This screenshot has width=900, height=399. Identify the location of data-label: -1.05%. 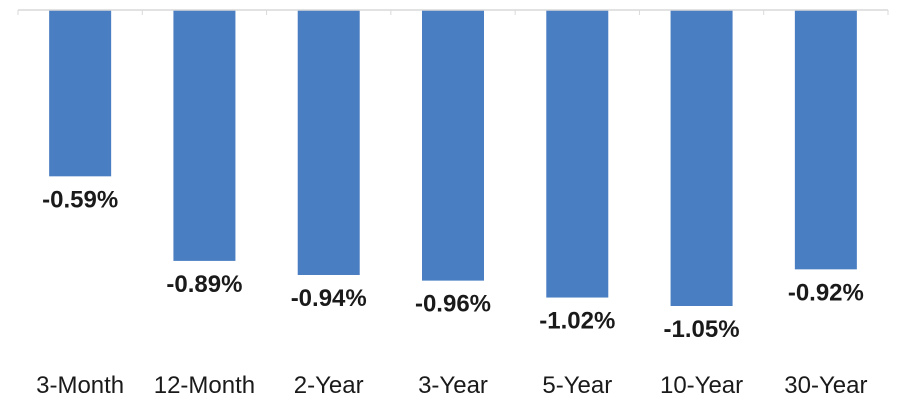
(702, 329).